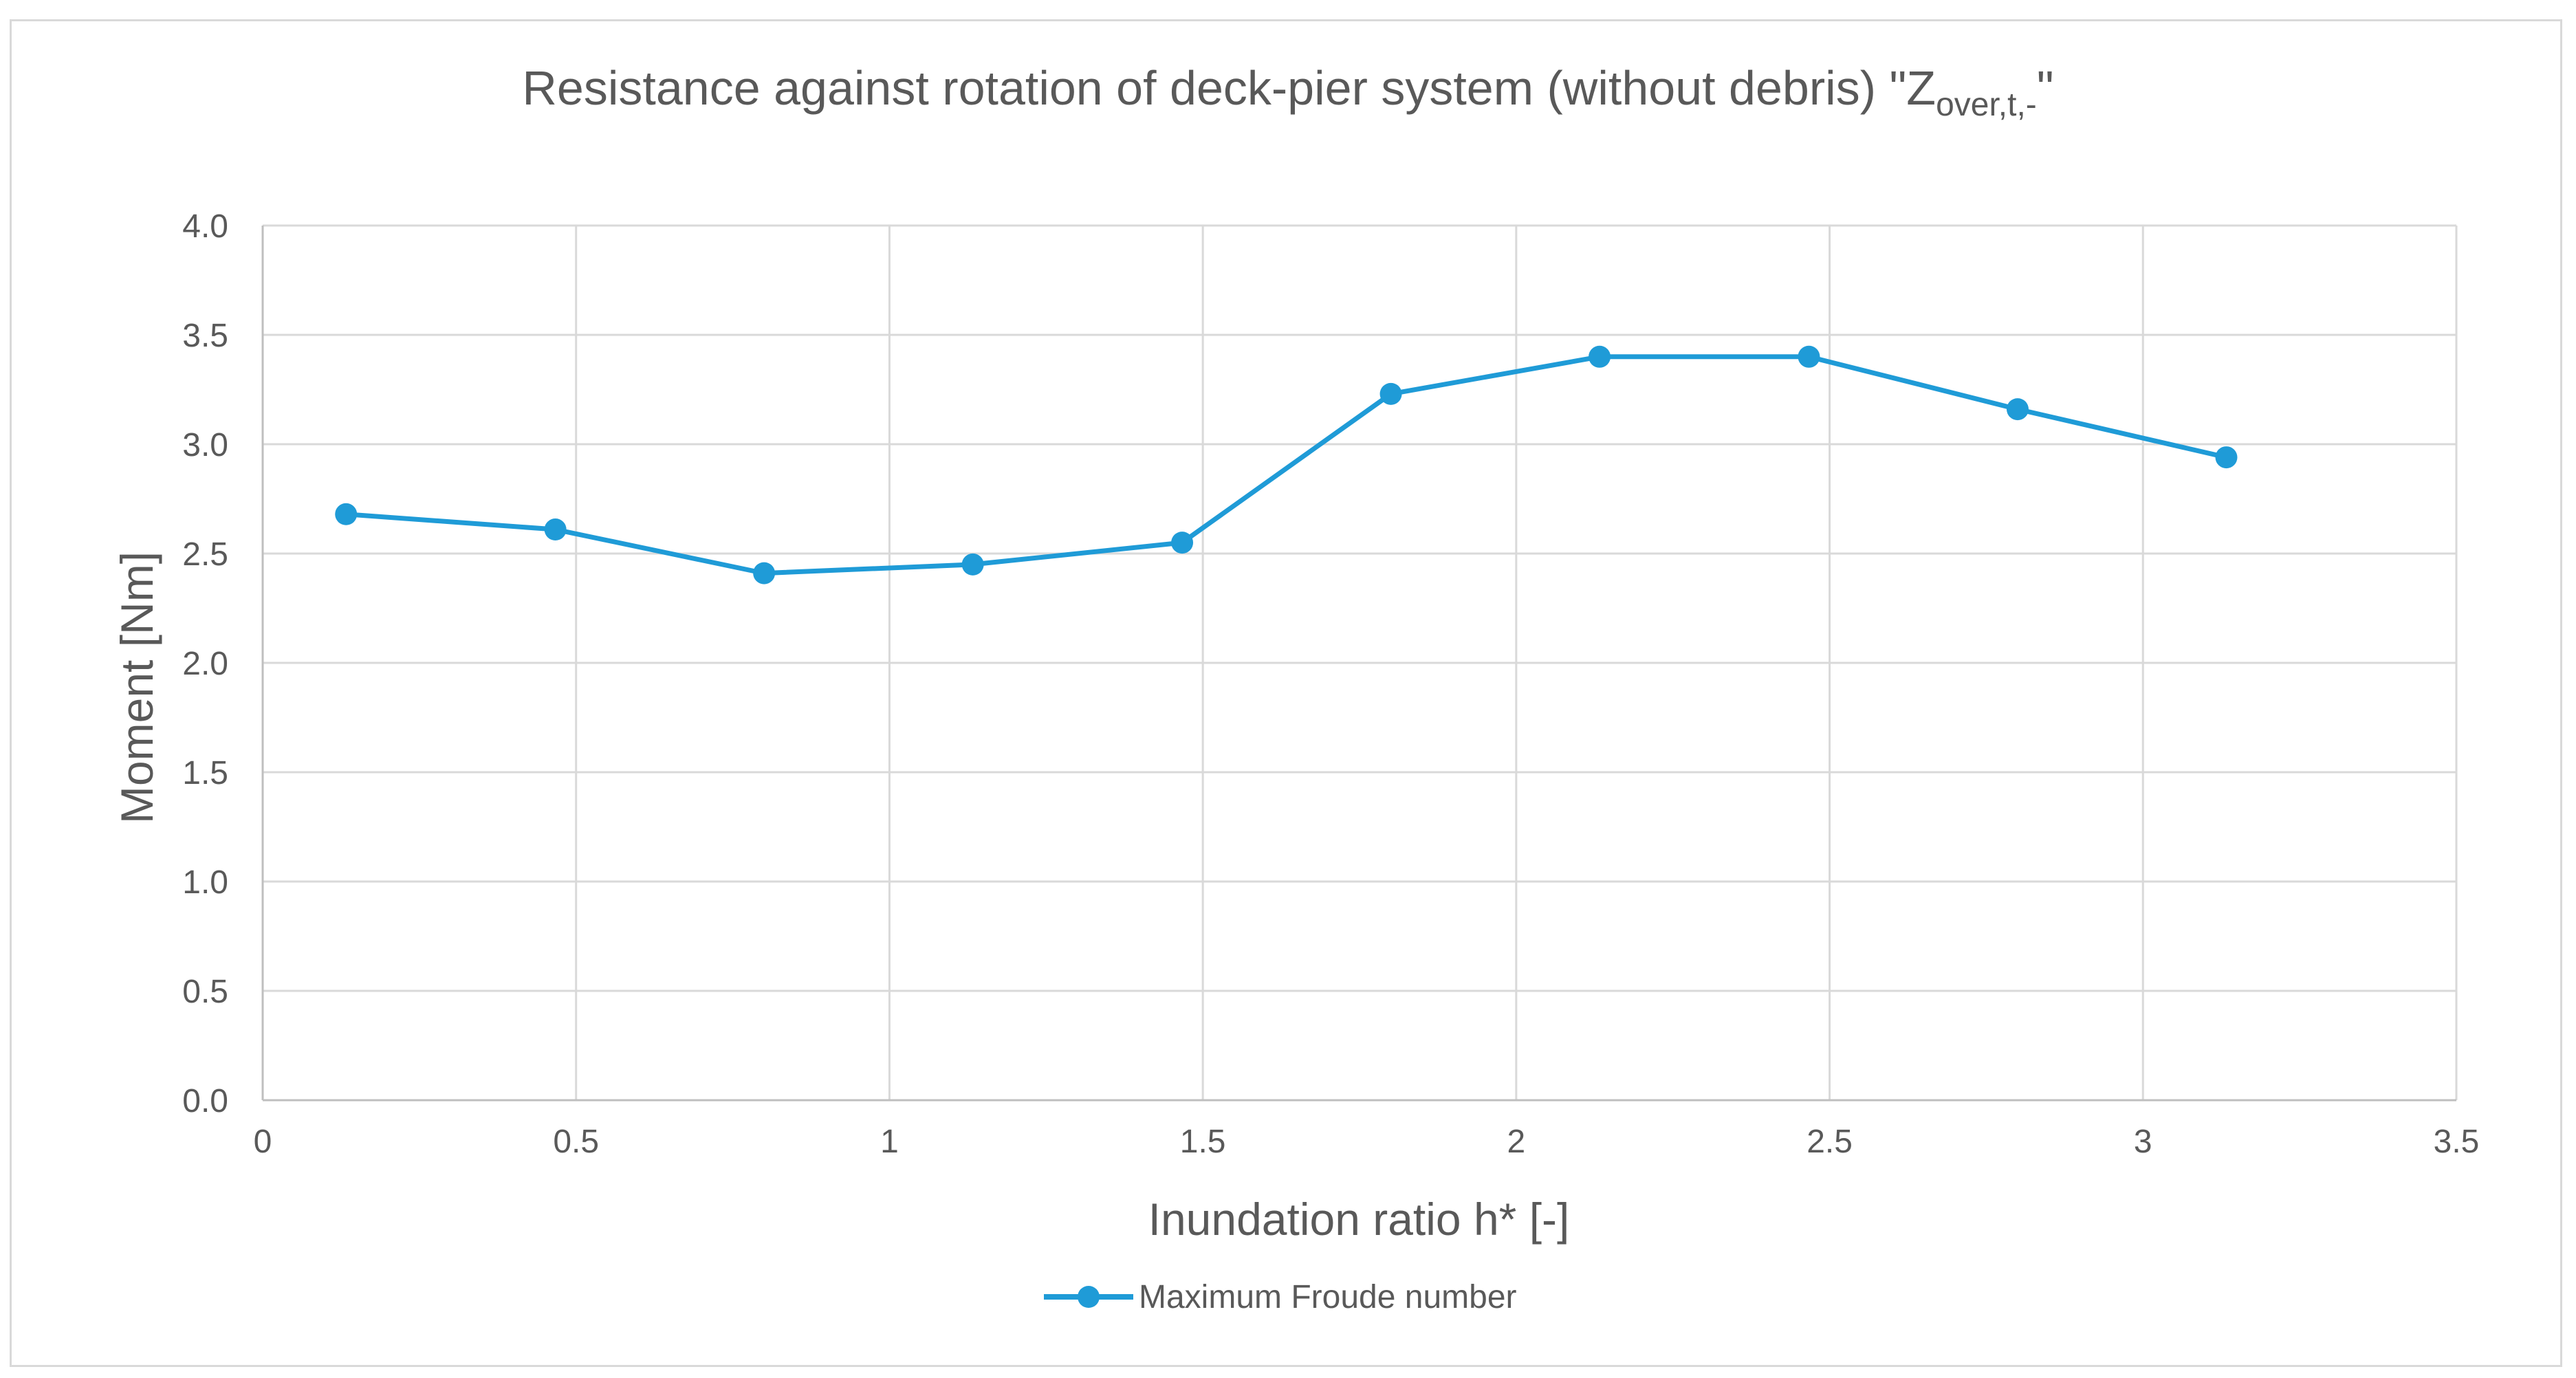 This screenshot has width=2576, height=1378. I want to click on legend-marker, so click(1089, 1297).